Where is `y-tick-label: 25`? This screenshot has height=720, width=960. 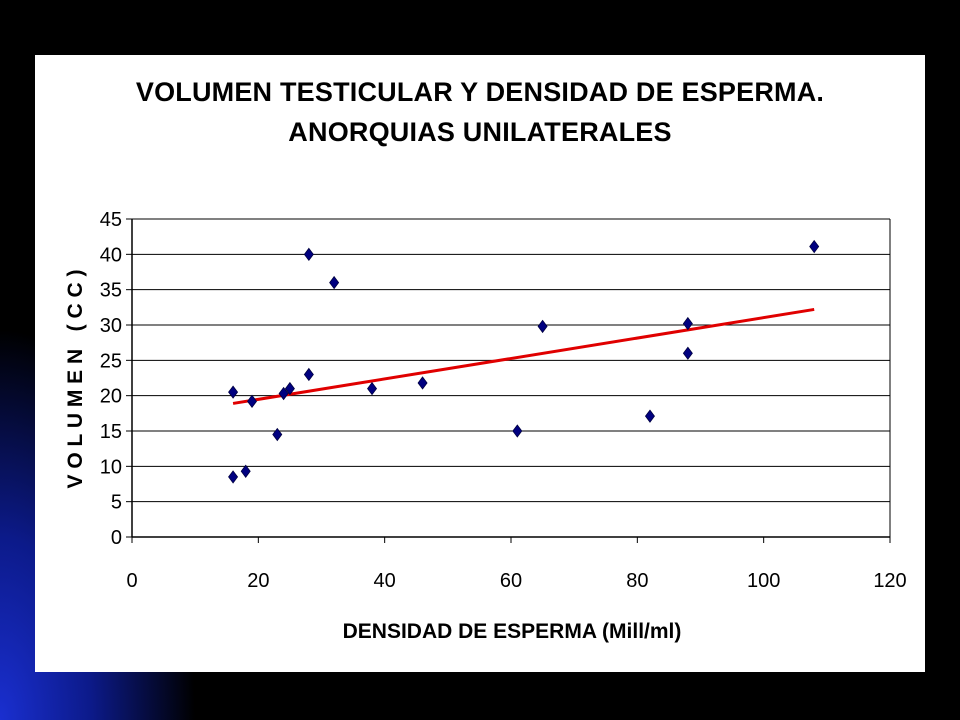 y-tick-label: 25 is located at coordinates (111, 361).